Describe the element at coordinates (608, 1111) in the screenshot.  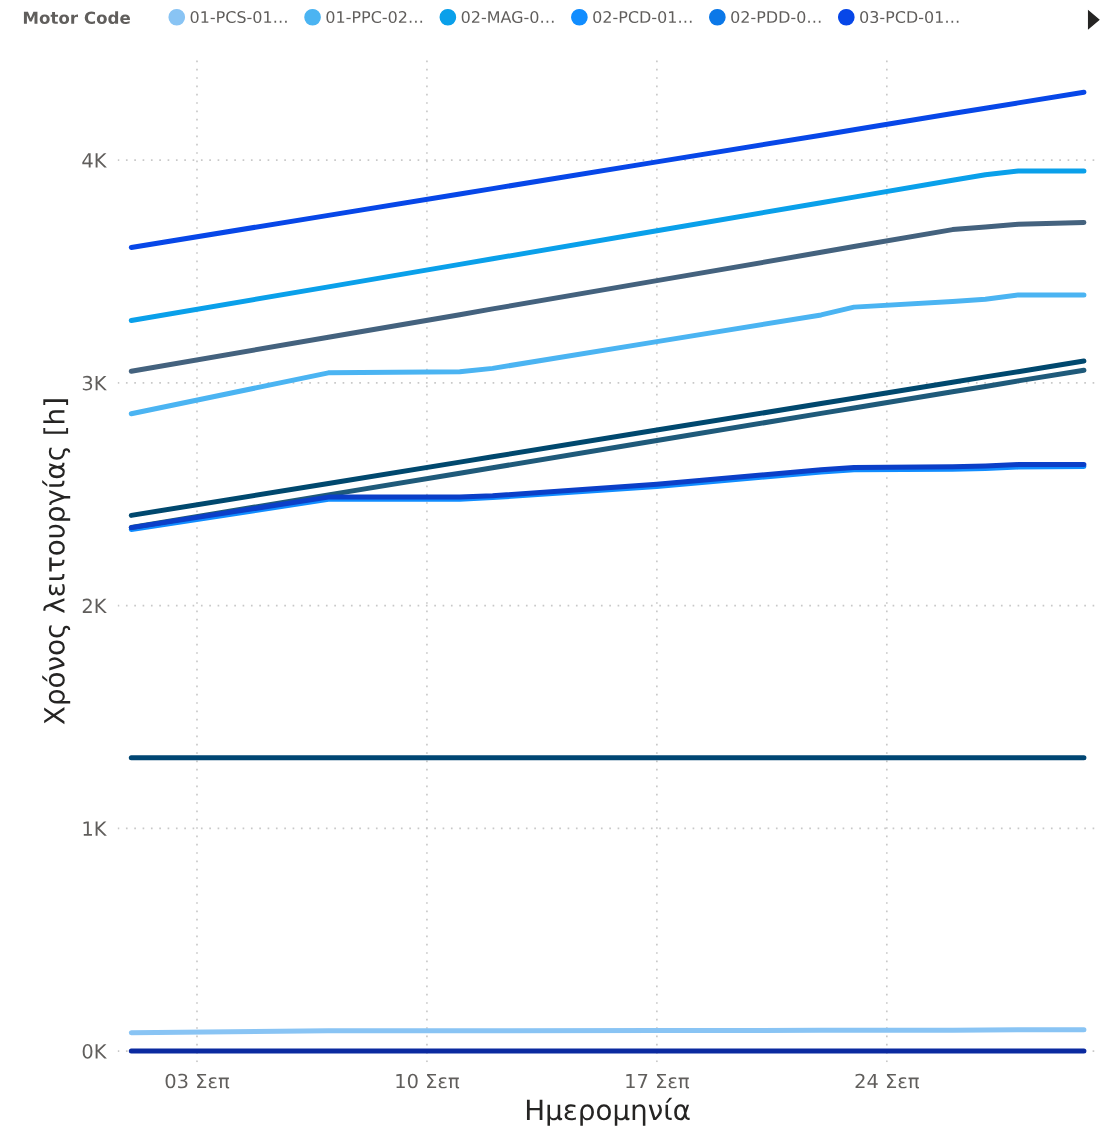
I see `x-axis-title: Ημερομηνία` at that location.